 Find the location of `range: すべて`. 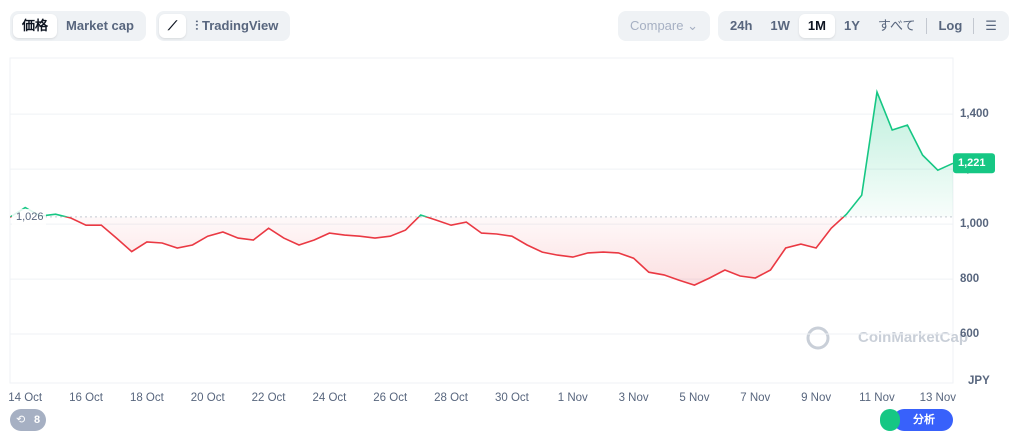

range: すべて is located at coordinates (896, 25).